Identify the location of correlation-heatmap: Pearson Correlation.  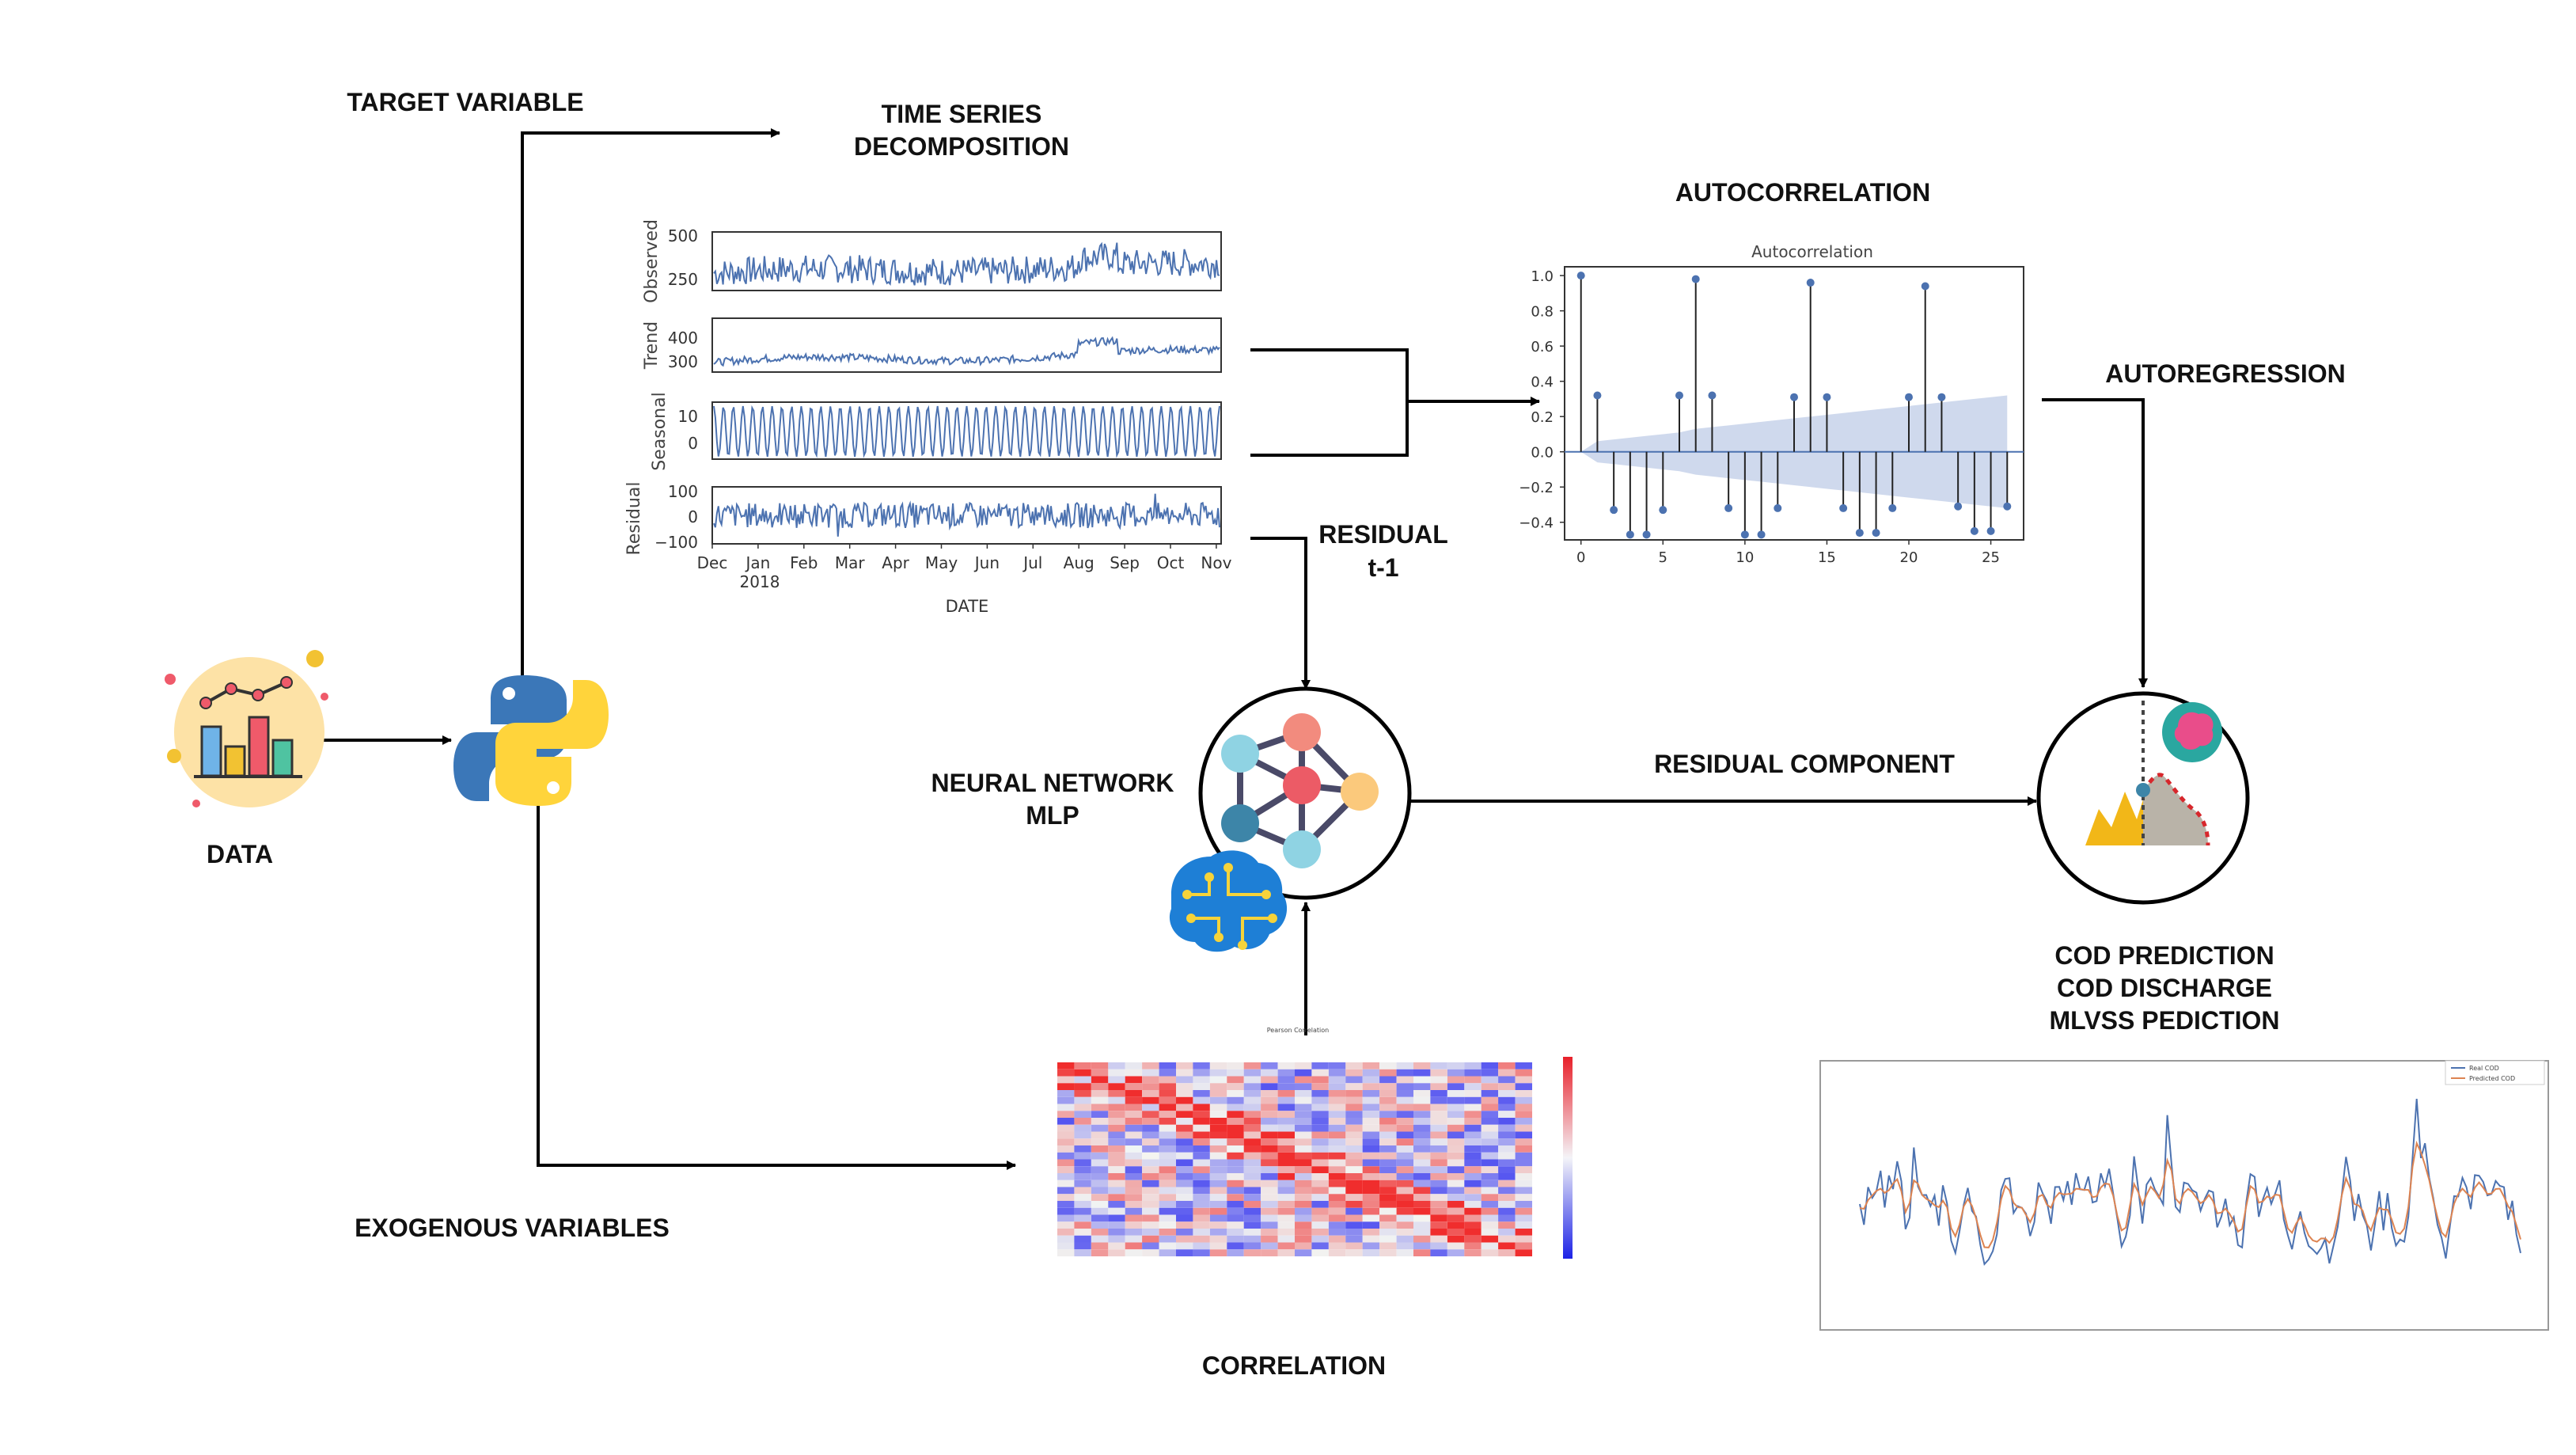
(1315, 1143).